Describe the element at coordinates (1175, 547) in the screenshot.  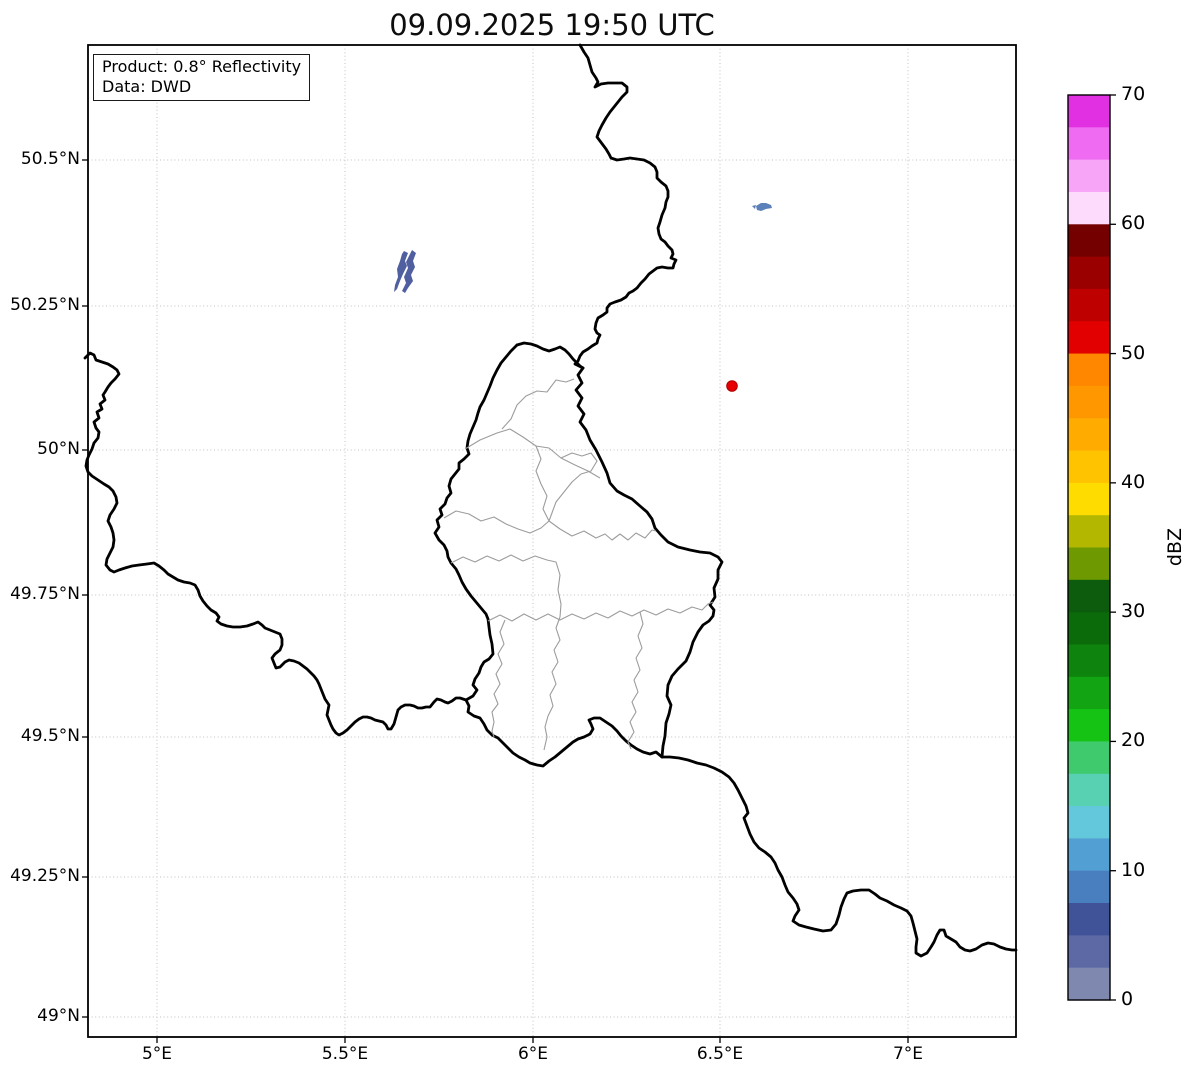
I see `colorbar-unit-label: dBZ` at that location.